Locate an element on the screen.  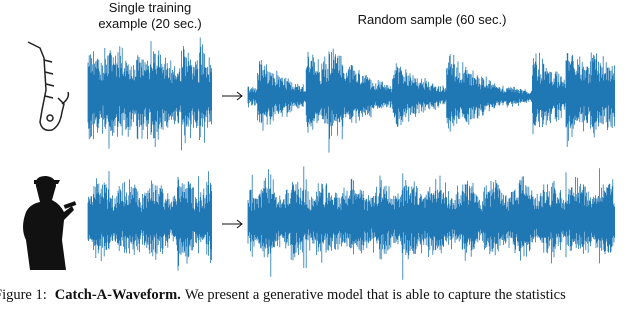
caption-title: Catch-A-Waveform. is located at coordinates (117, 295).